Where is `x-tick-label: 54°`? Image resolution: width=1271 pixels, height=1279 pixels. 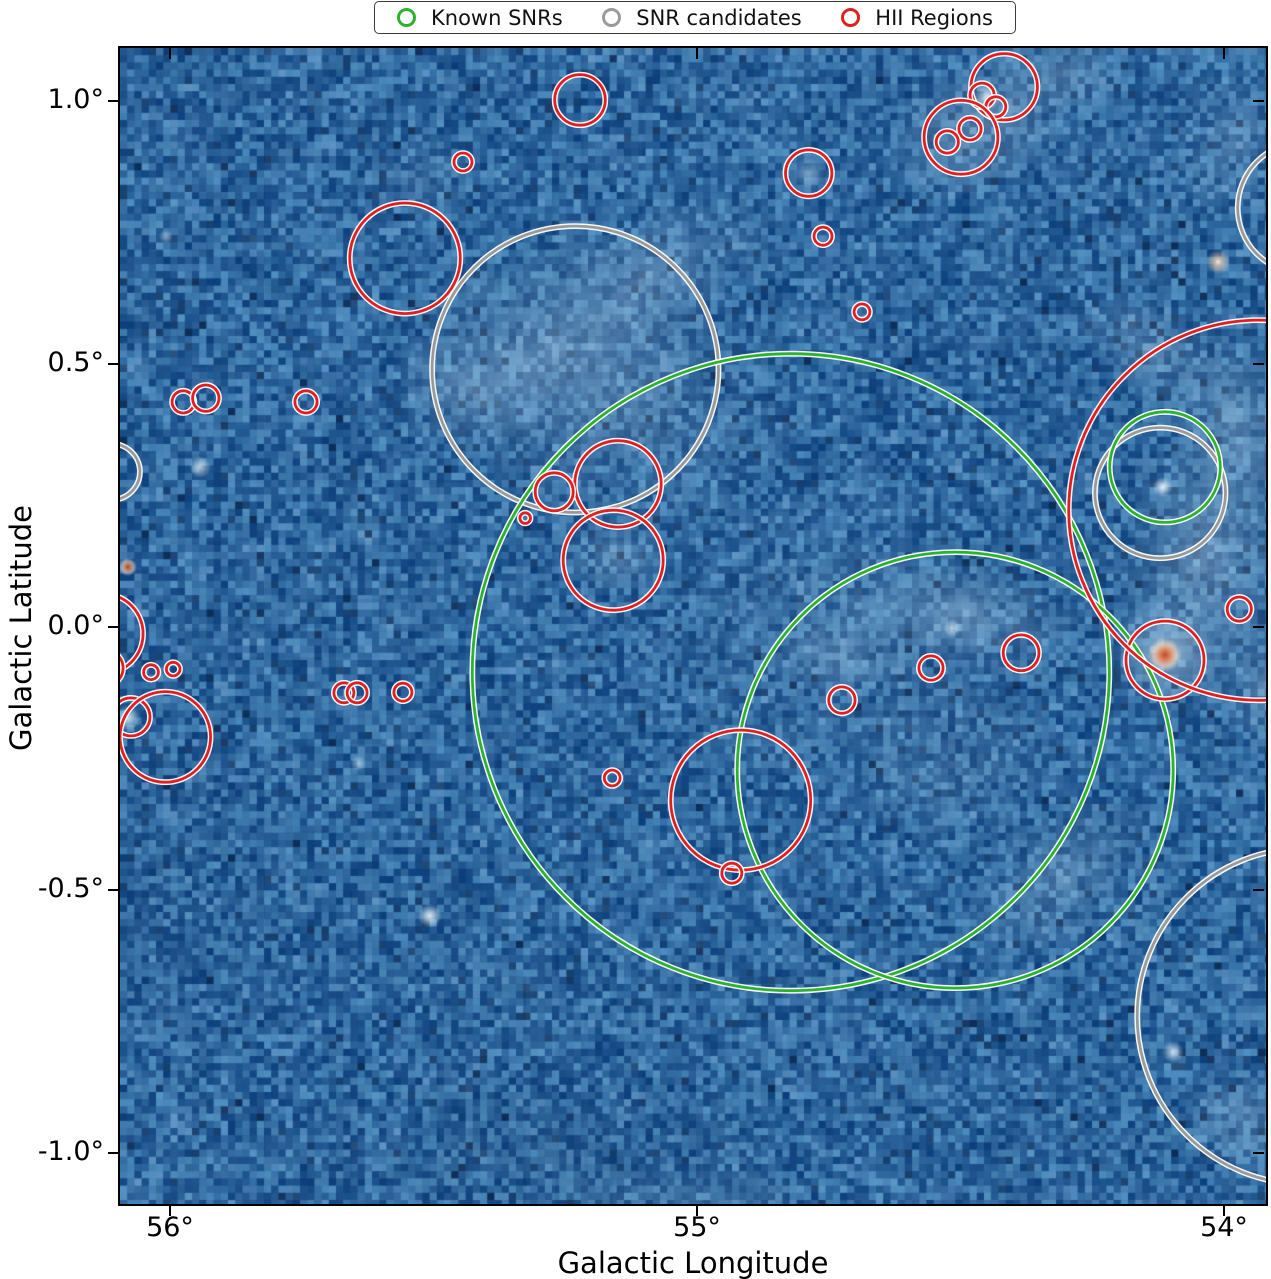 x-tick-label: 54° is located at coordinates (1224, 1227).